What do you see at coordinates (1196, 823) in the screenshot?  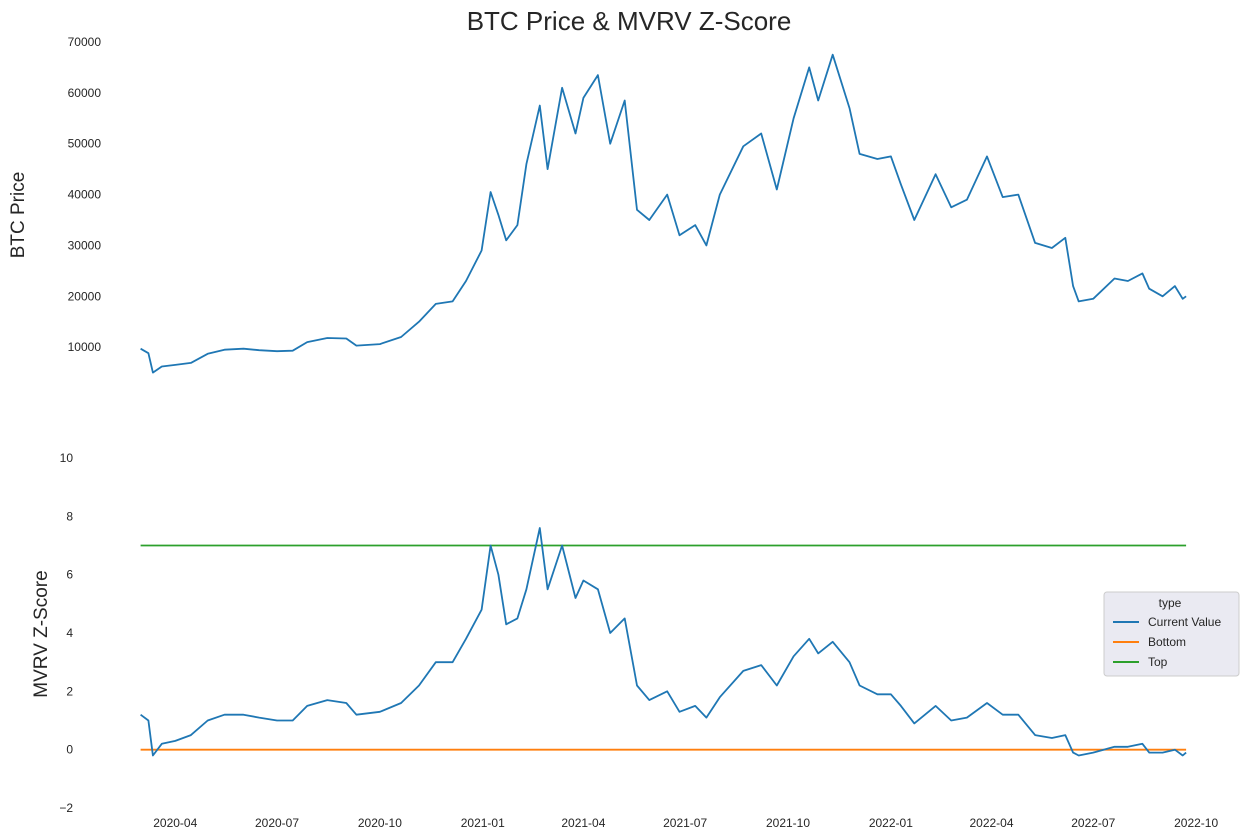 I see `x-tick-label: 2022-10` at bounding box center [1196, 823].